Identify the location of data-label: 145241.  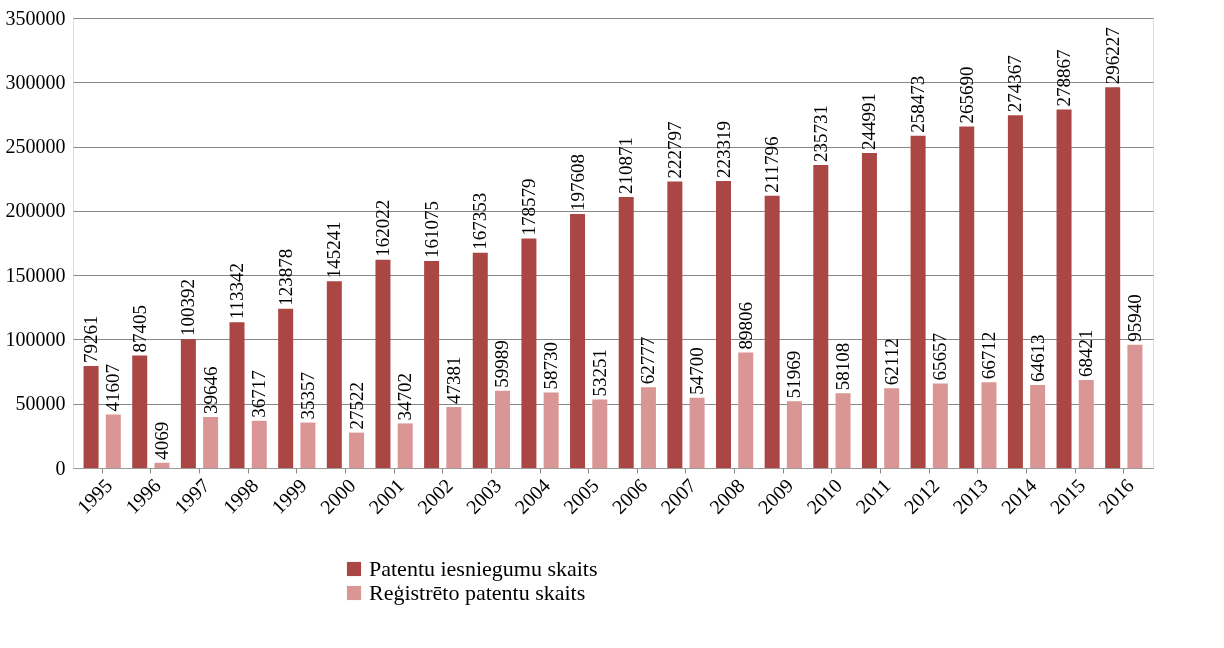
(334, 250).